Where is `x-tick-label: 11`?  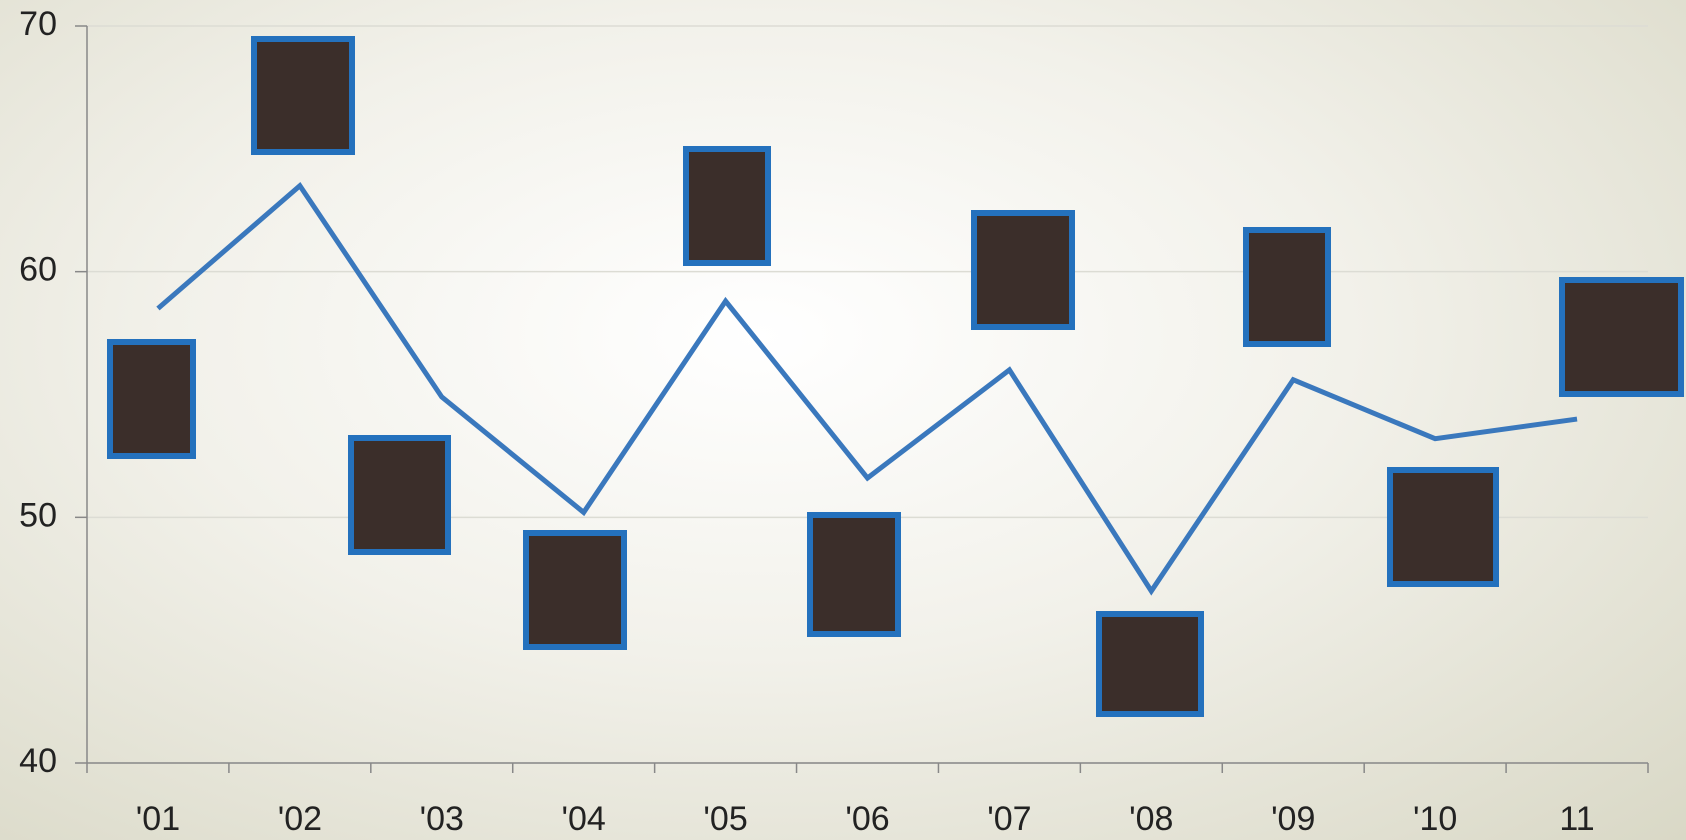 x-tick-label: 11 is located at coordinates (1576, 819).